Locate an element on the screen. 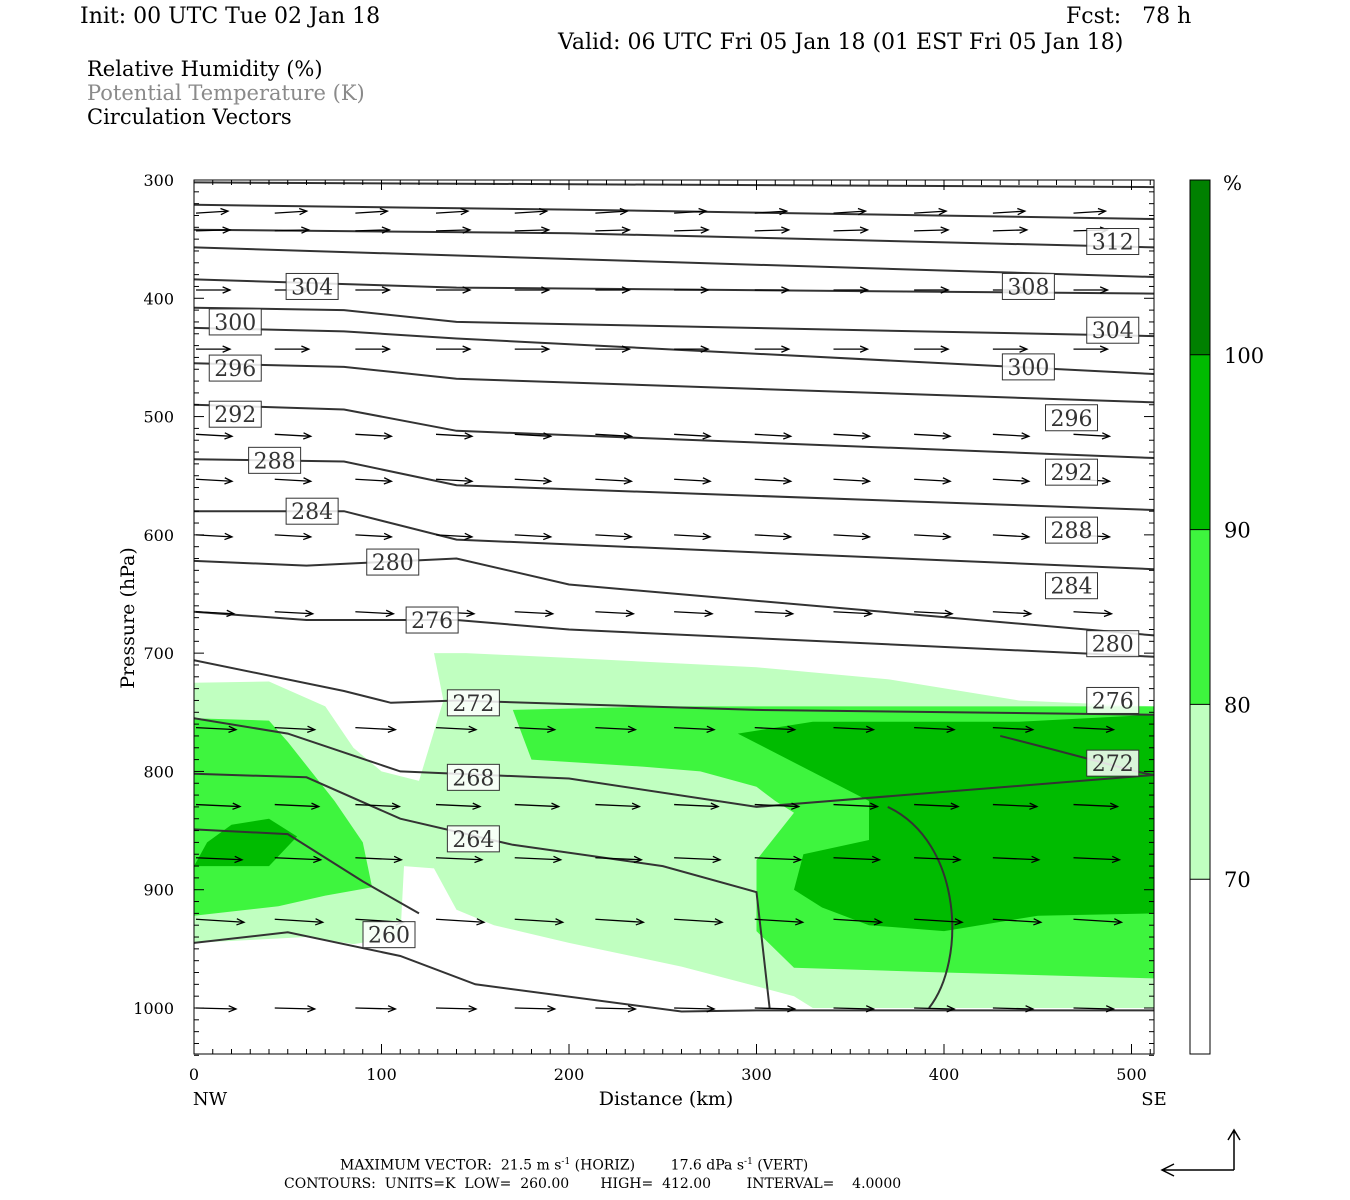 Image resolution: width=1350 pixels, height=1200 pixels. circulation-vector-4-2-shaft is located at coordinates (373, 435).